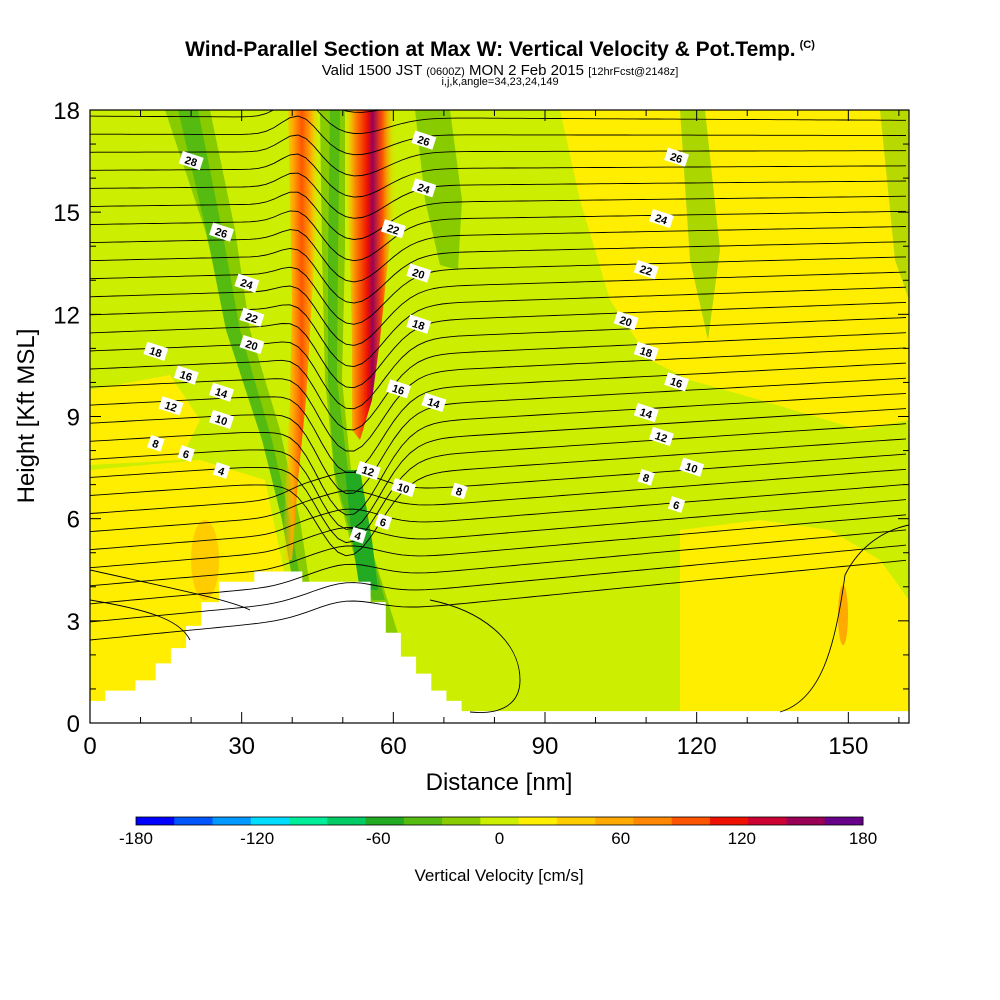 The width and height of the screenshot is (1000, 1000). I want to click on field-yellow-blob, so click(805, 345).